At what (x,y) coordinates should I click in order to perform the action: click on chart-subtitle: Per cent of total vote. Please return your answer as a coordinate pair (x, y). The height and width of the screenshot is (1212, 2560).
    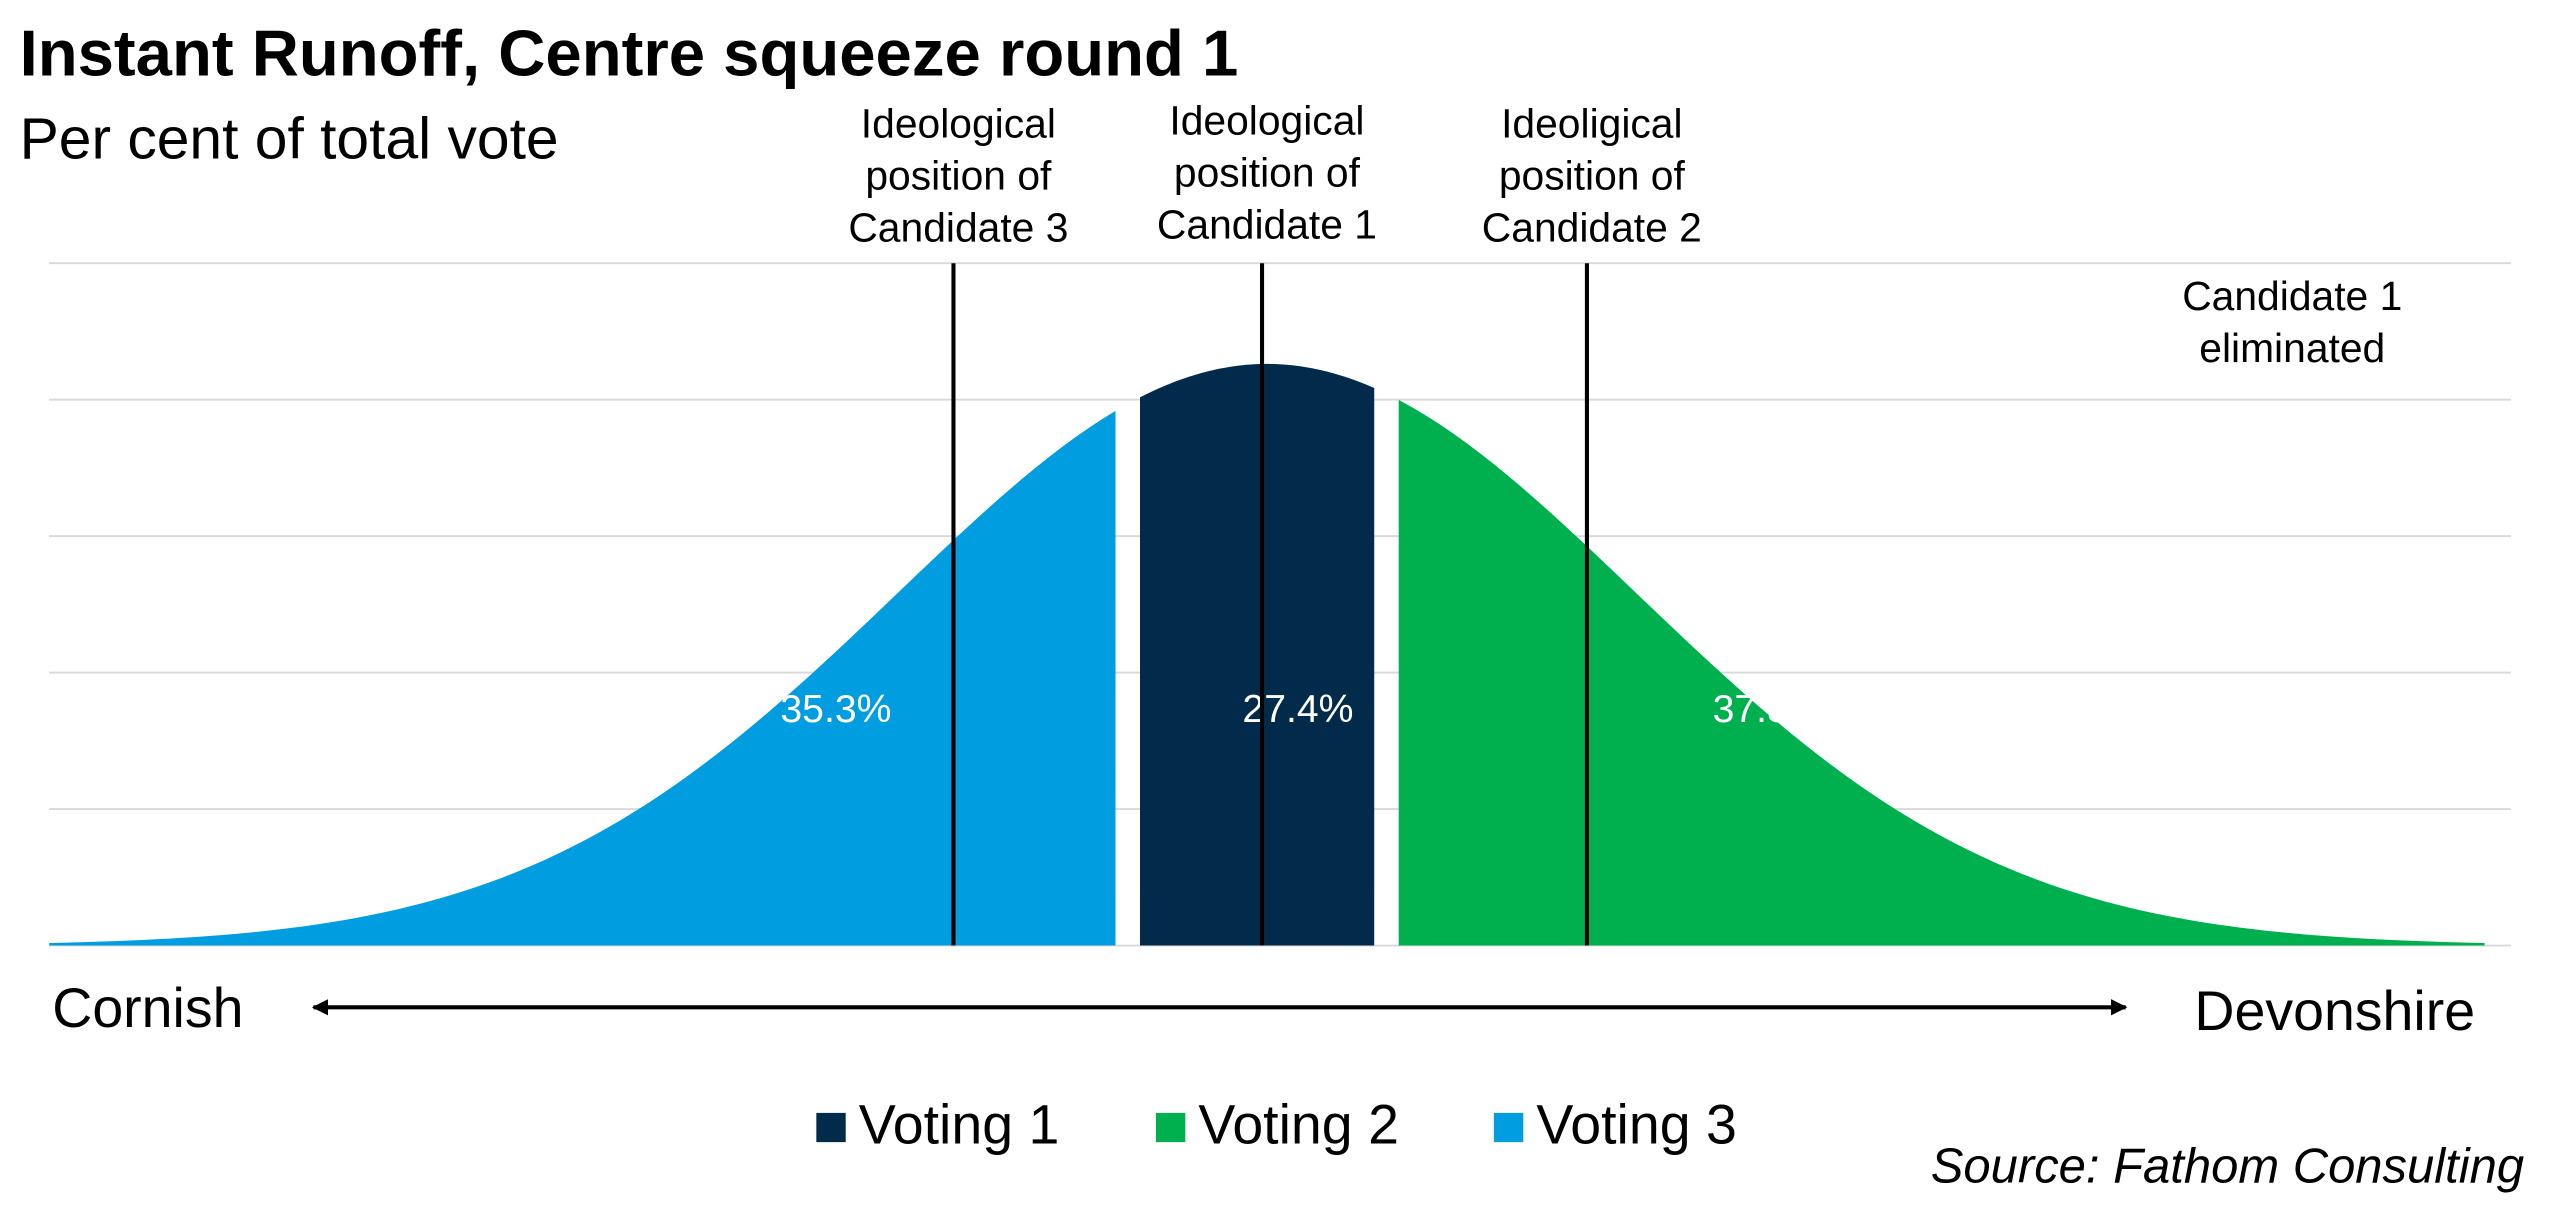
    Looking at the image, I should click on (289, 139).